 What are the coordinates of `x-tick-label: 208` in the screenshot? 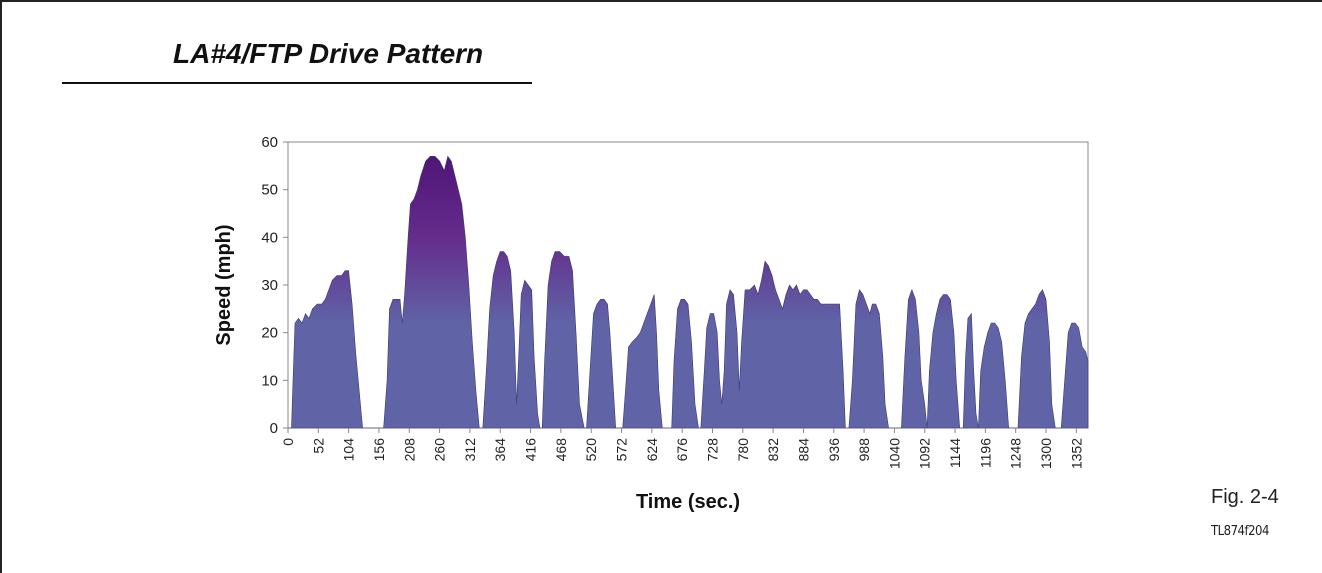 It's located at (409, 450).